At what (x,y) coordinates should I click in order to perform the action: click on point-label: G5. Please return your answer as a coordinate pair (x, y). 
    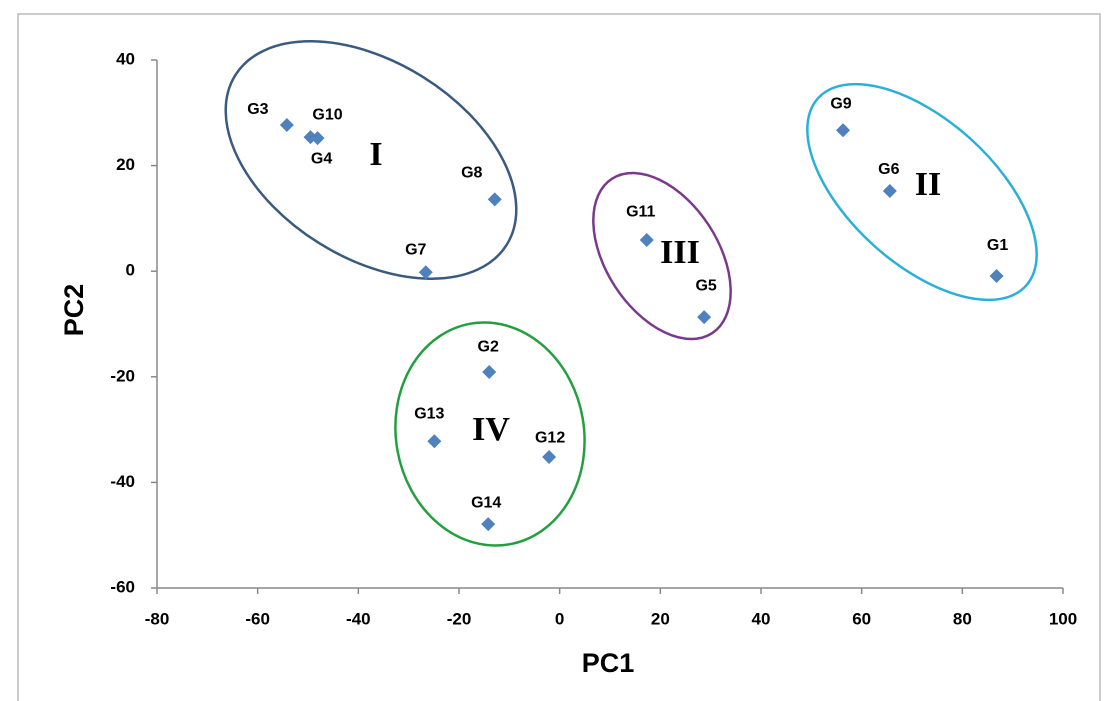
    Looking at the image, I should click on (705, 285).